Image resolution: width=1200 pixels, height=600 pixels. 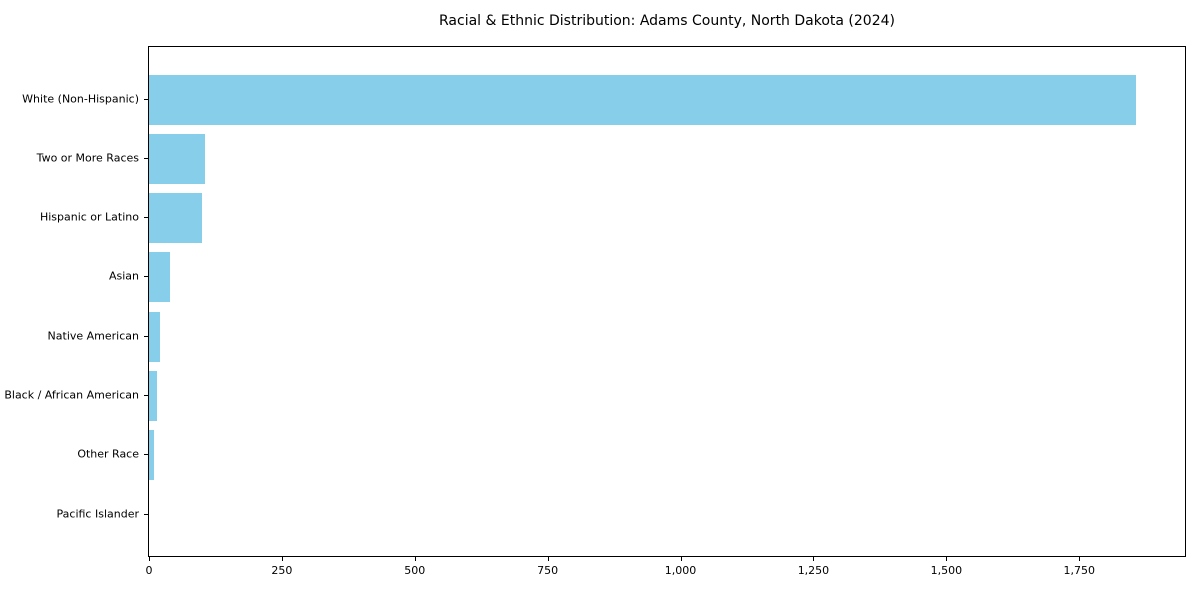 What do you see at coordinates (680, 570) in the screenshot?
I see `x-tick-label: 1,000` at bounding box center [680, 570].